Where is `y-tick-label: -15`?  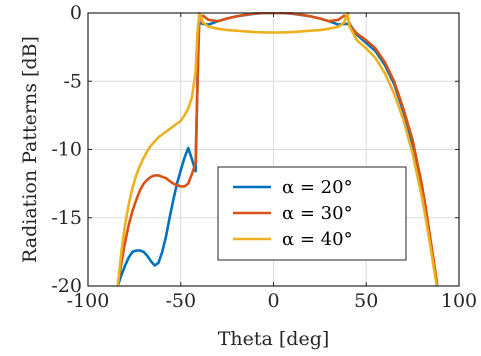
y-tick-label: -15 is located at coordinates (66, 218).